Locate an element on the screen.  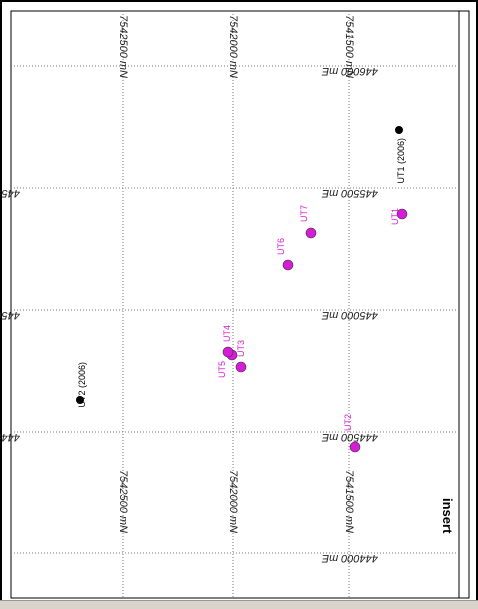
drill-hole-label: UT7 is located at coordinates (304, 213).